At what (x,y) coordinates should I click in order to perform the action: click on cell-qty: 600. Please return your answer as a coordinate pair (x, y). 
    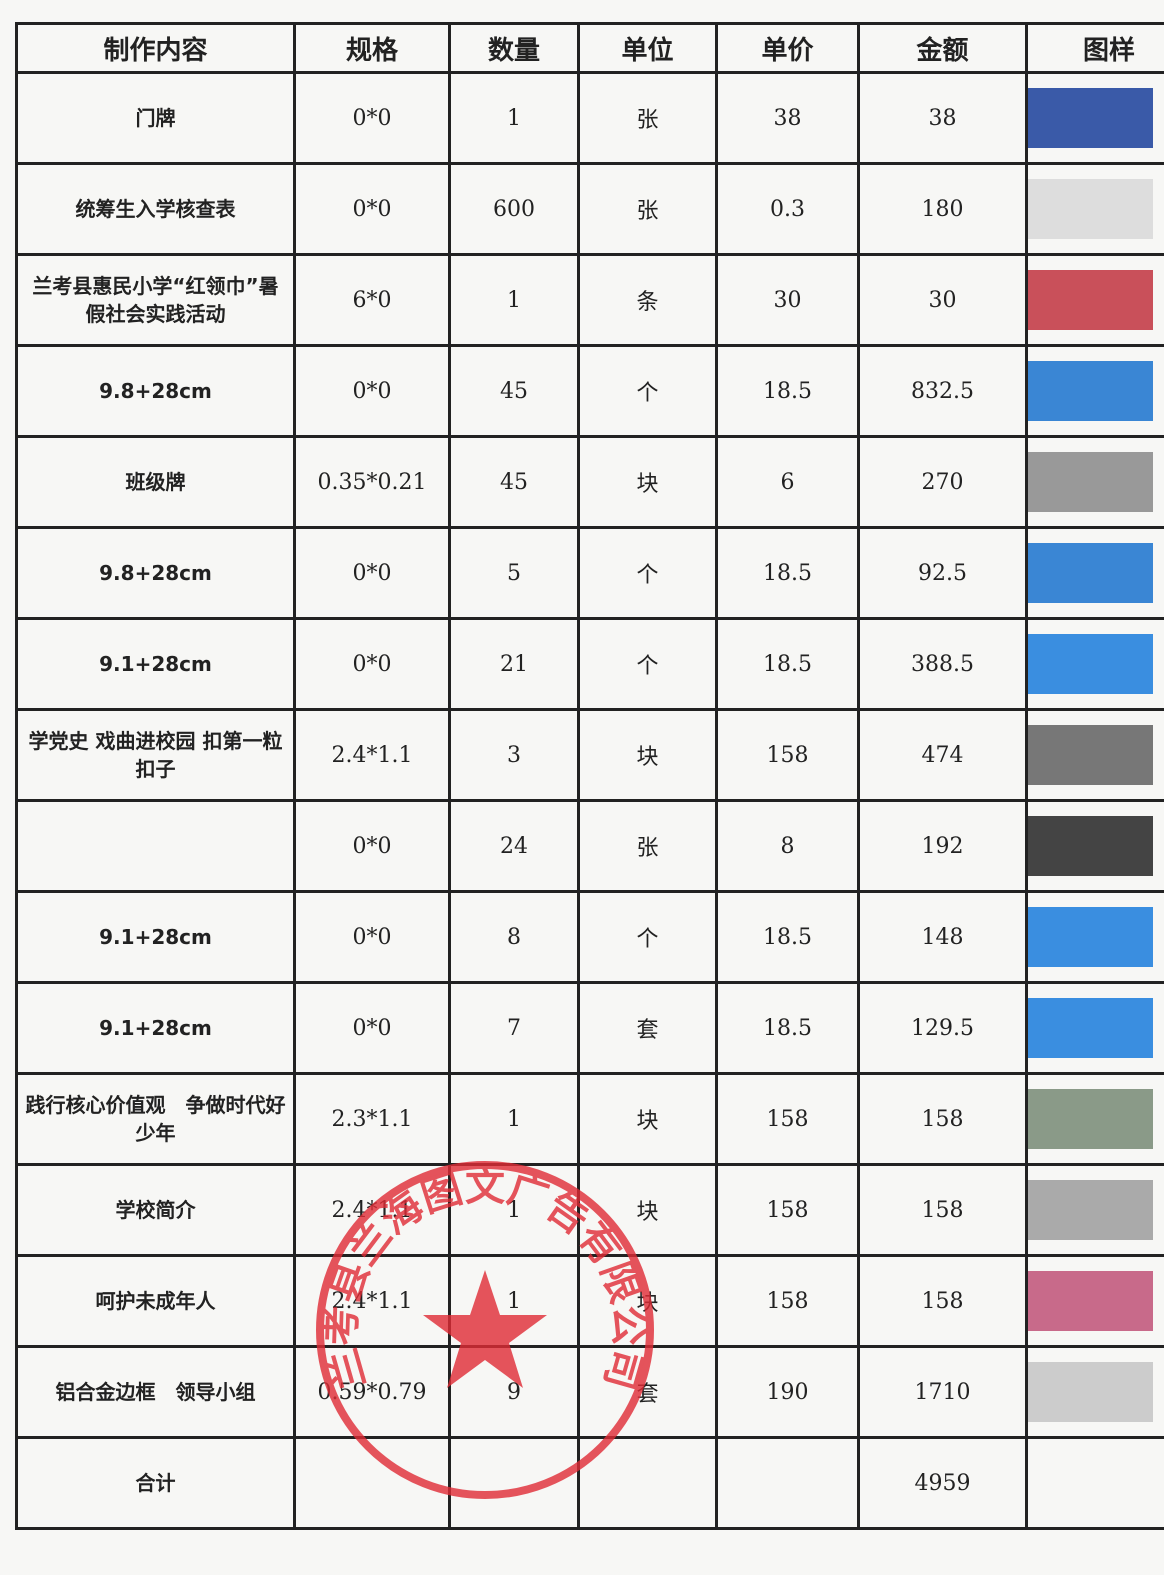
    Looking at the image, I should click on (514, 209).